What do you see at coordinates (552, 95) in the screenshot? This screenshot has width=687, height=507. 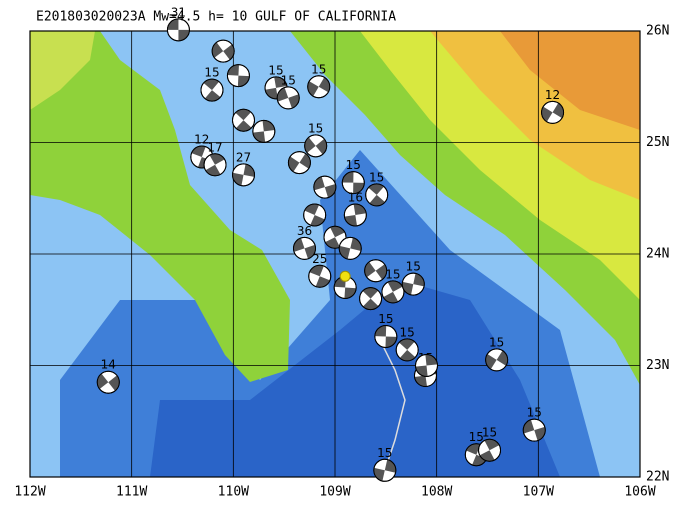 I see `depth-label: 12` at bounding box center [552, 95].